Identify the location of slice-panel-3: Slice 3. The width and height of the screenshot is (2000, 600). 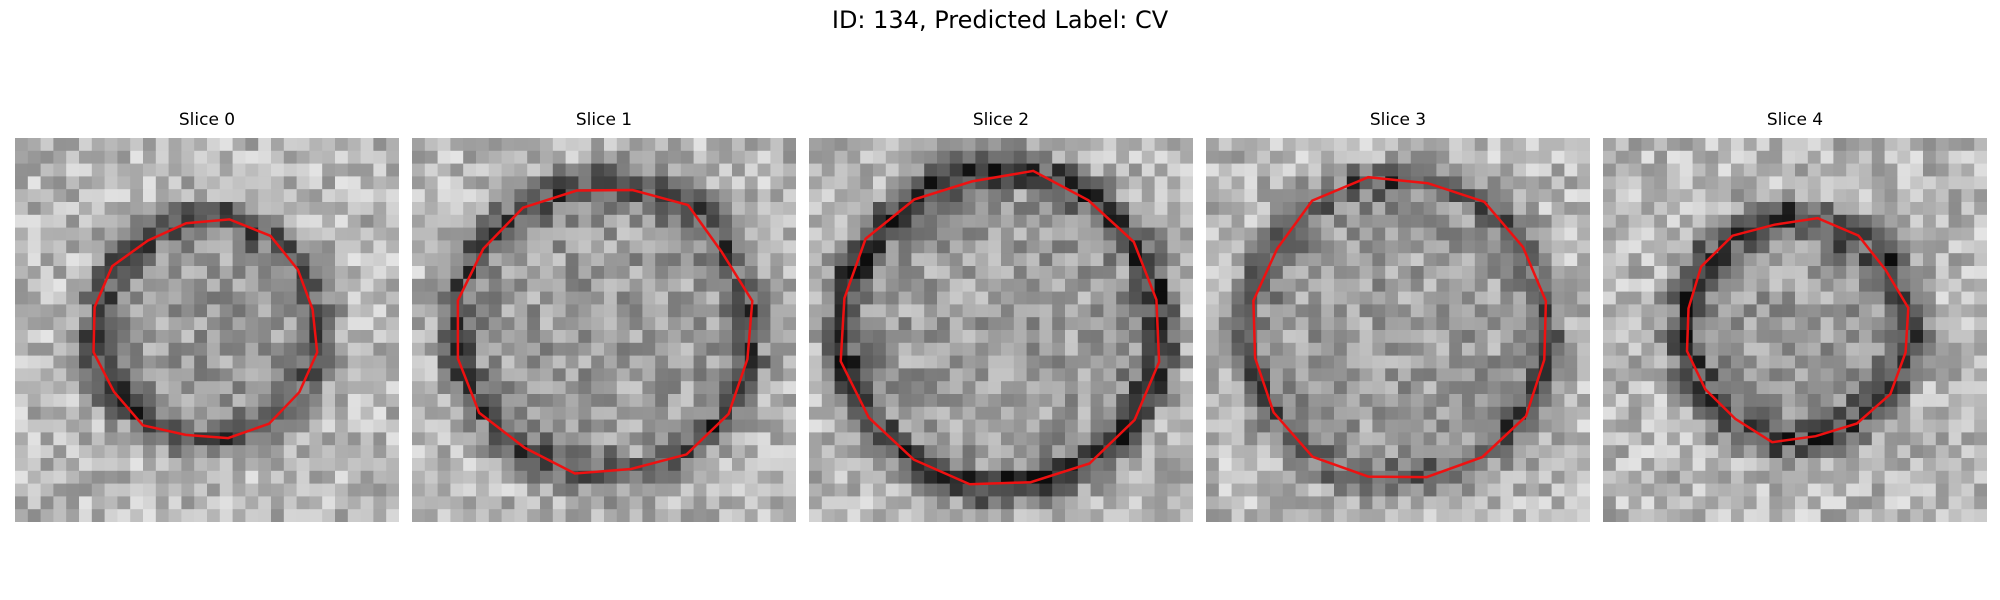
(1398, 315).